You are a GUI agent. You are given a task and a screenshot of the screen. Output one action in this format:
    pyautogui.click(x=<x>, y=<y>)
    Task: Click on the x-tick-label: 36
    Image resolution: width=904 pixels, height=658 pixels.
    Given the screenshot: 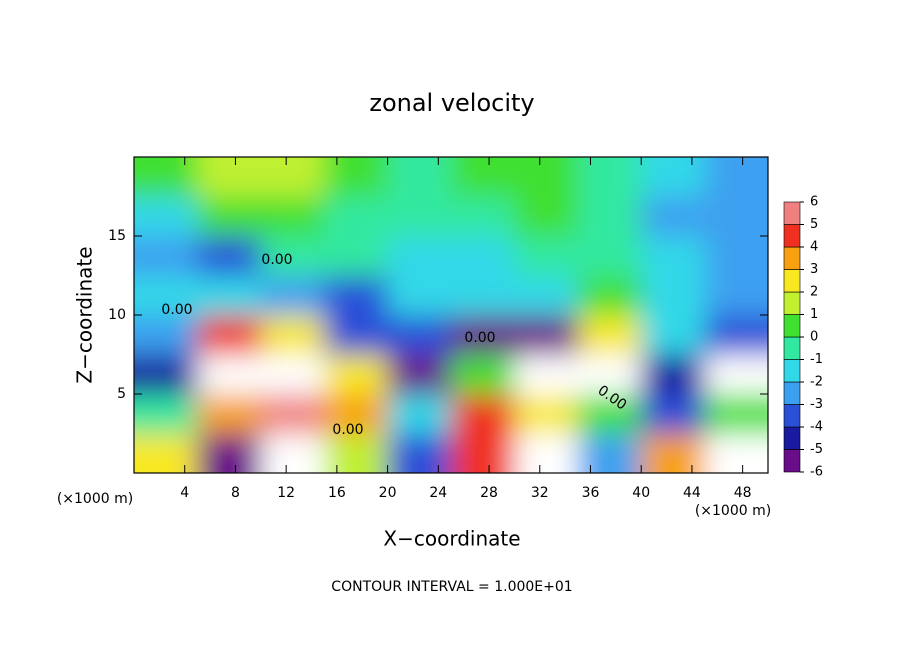 What is the action you would take?
    pyautogui.click(x=591, y=493)
    